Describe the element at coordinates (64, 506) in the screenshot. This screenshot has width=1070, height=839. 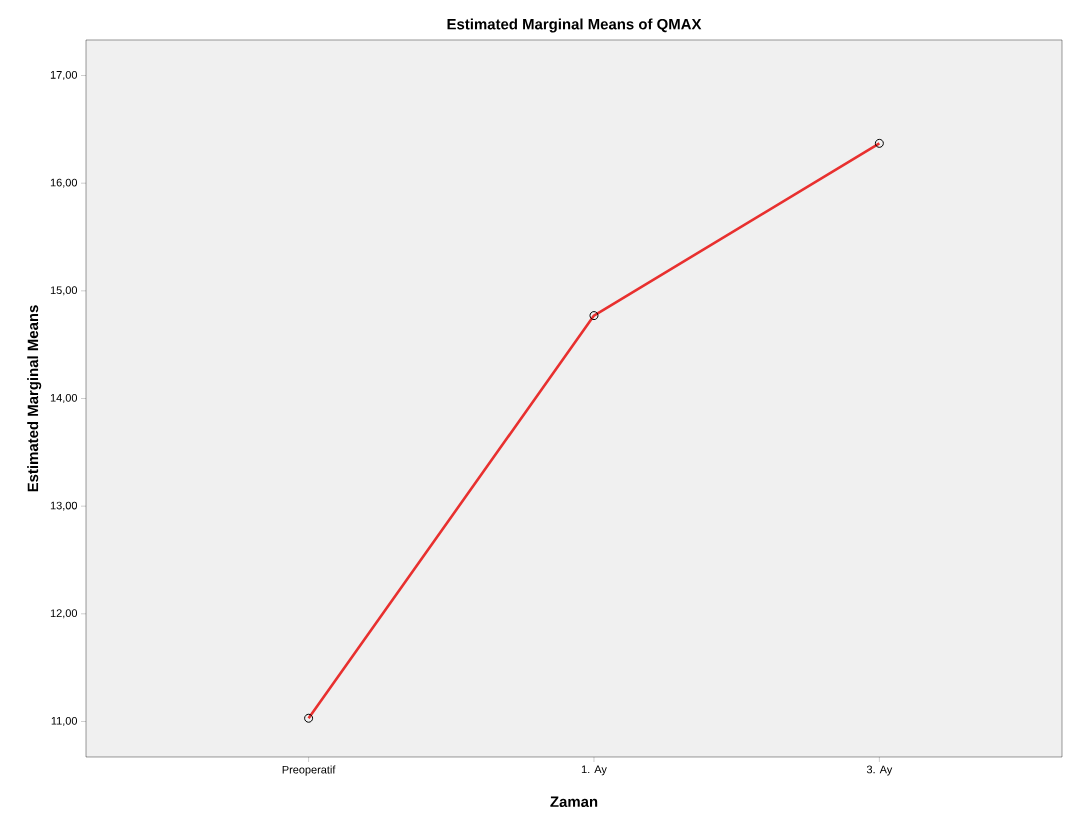
I see `y-tick-label: 13,00` at that location.